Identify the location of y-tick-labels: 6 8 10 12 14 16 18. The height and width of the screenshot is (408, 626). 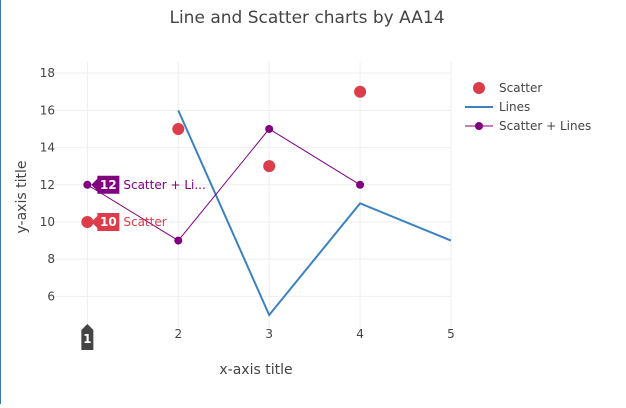
(47, 184).